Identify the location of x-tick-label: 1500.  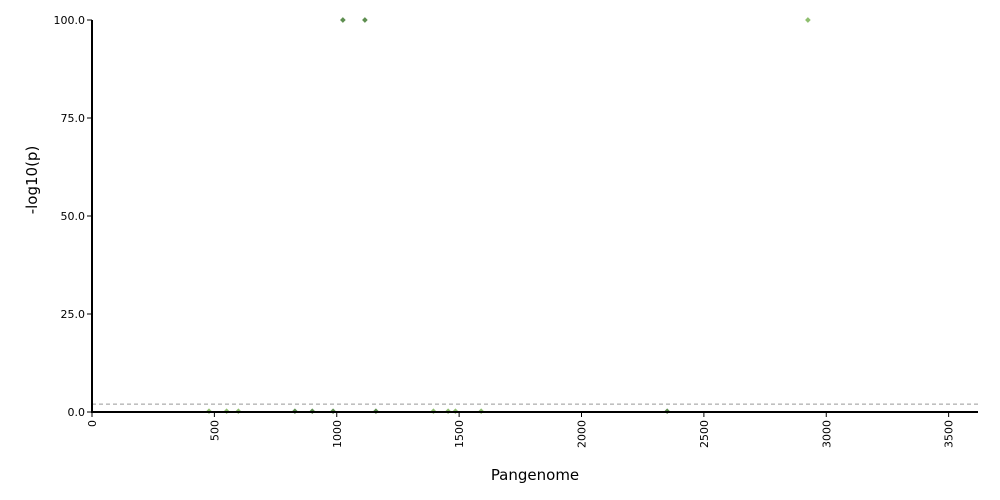
(459, 434).